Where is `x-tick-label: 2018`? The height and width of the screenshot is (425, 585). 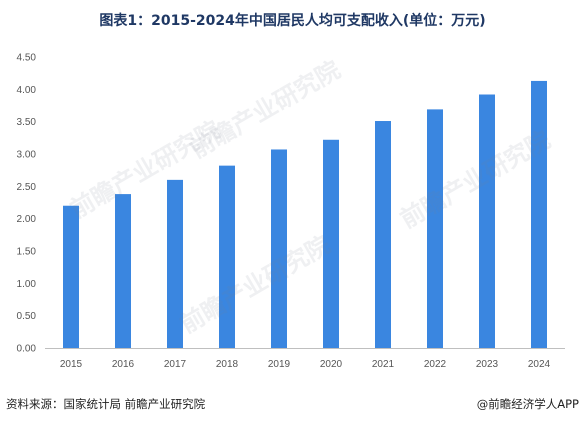
x-tick-label: 2018 is located at coordinates (227, 364).